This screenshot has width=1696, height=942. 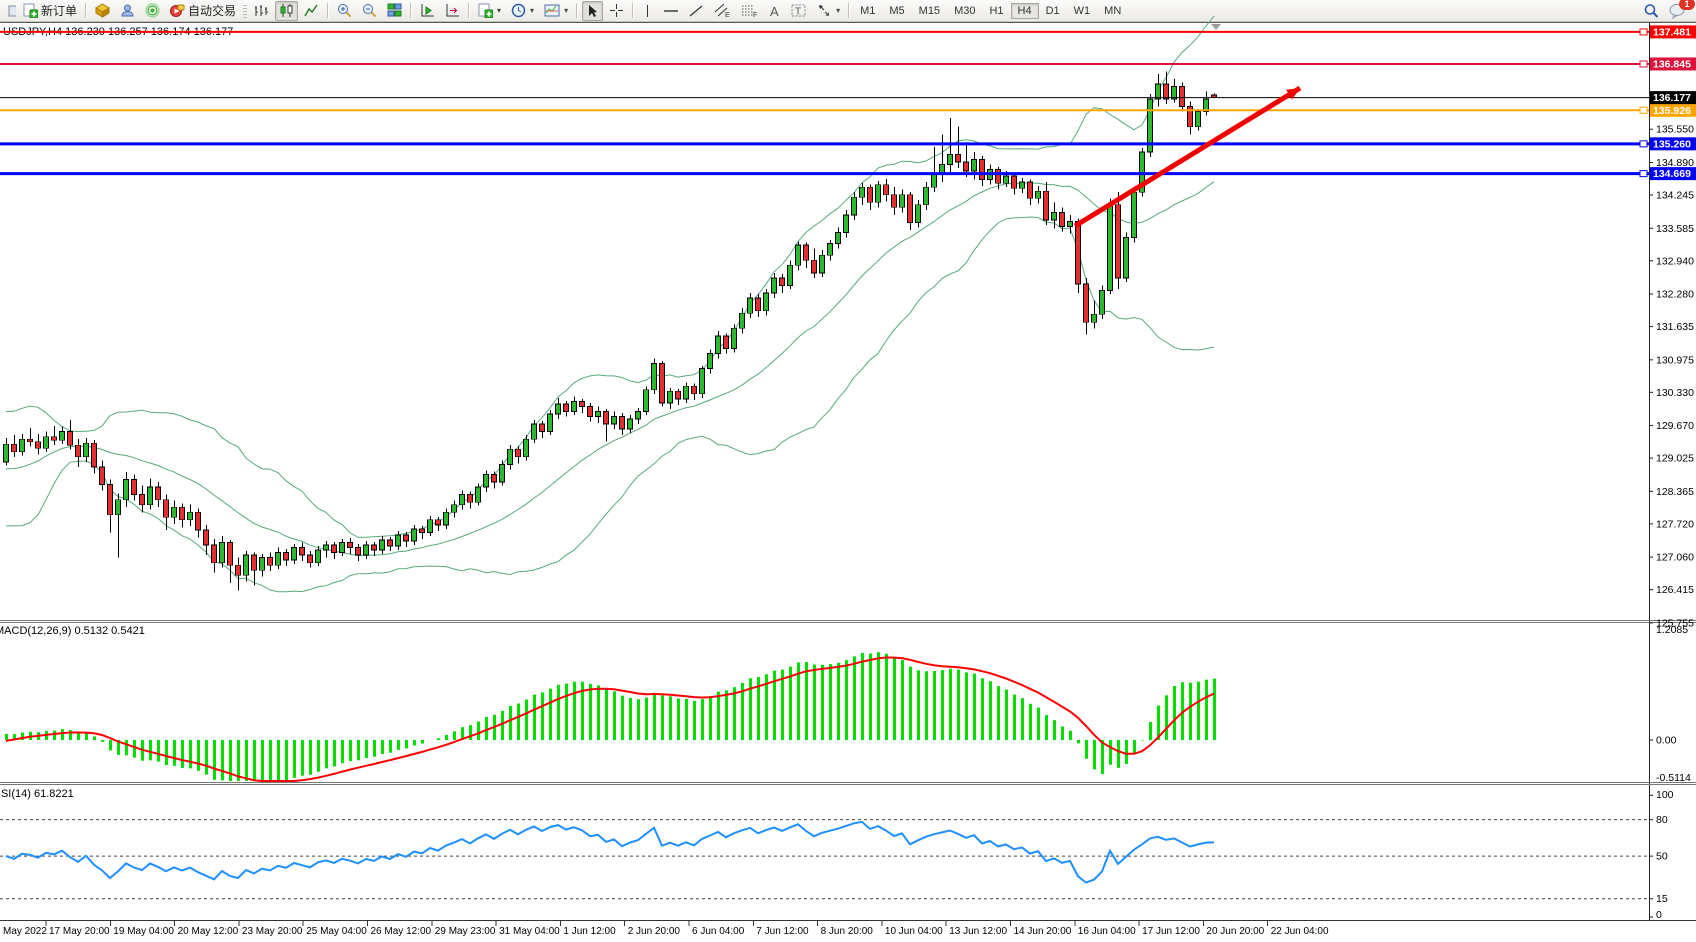 I want to click on clock-icon, so click(x=518, y=10).